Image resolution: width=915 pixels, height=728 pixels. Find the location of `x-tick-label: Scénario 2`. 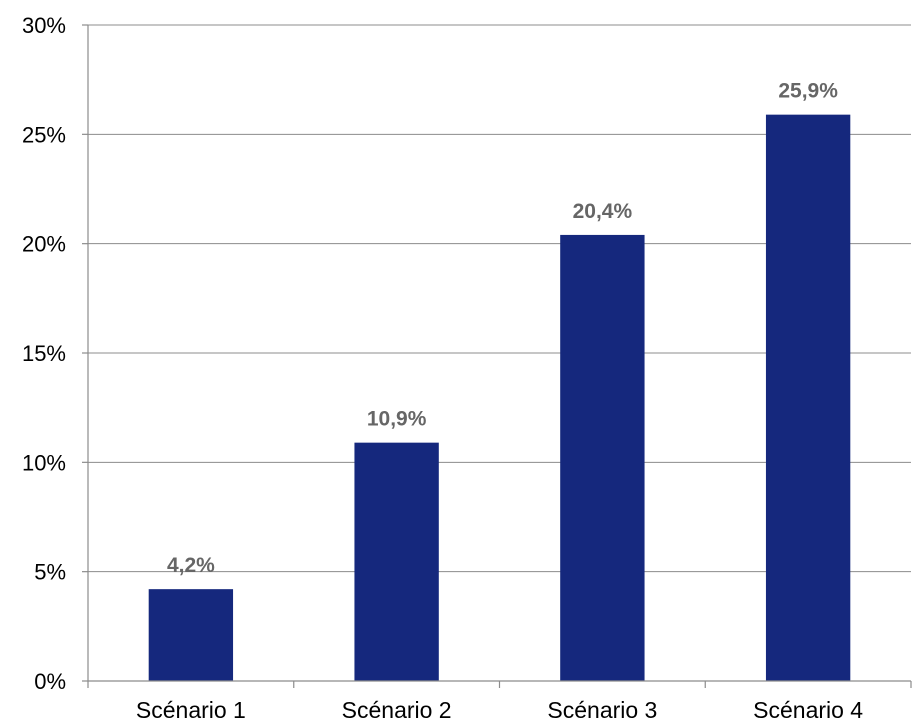

x-tick-label: Scénario 2 is located at coordinates (397, 710).